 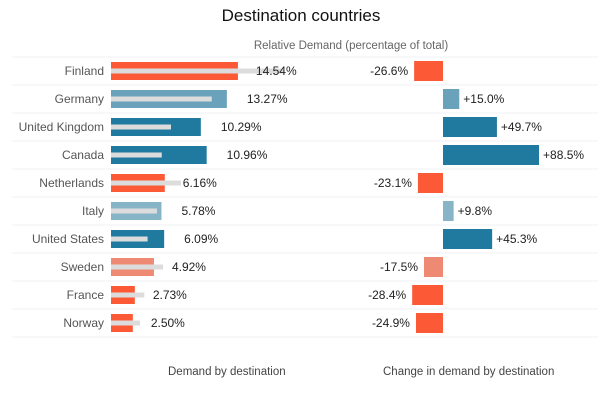 What do you see at coordinates (168, 323) in the screenshot?
I see `demand-value-label: 2.50%` at bounding box center [168, 323].